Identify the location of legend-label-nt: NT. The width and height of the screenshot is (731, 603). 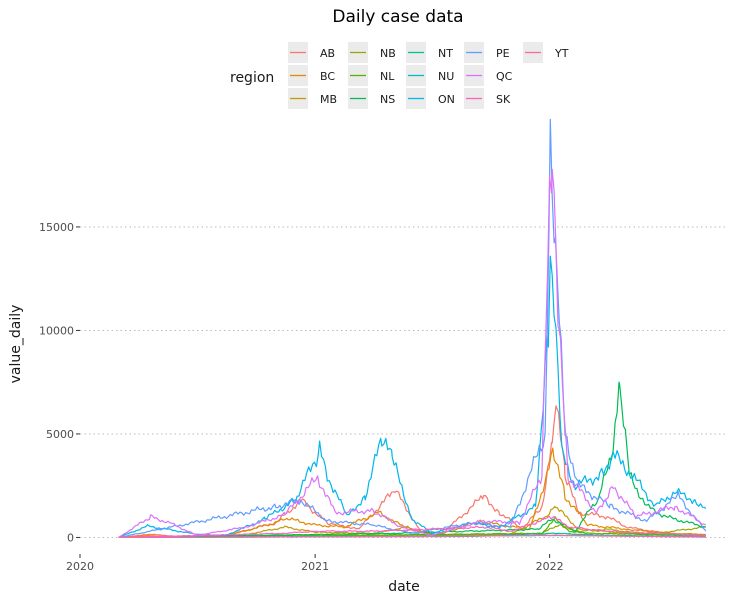
(445, 53).